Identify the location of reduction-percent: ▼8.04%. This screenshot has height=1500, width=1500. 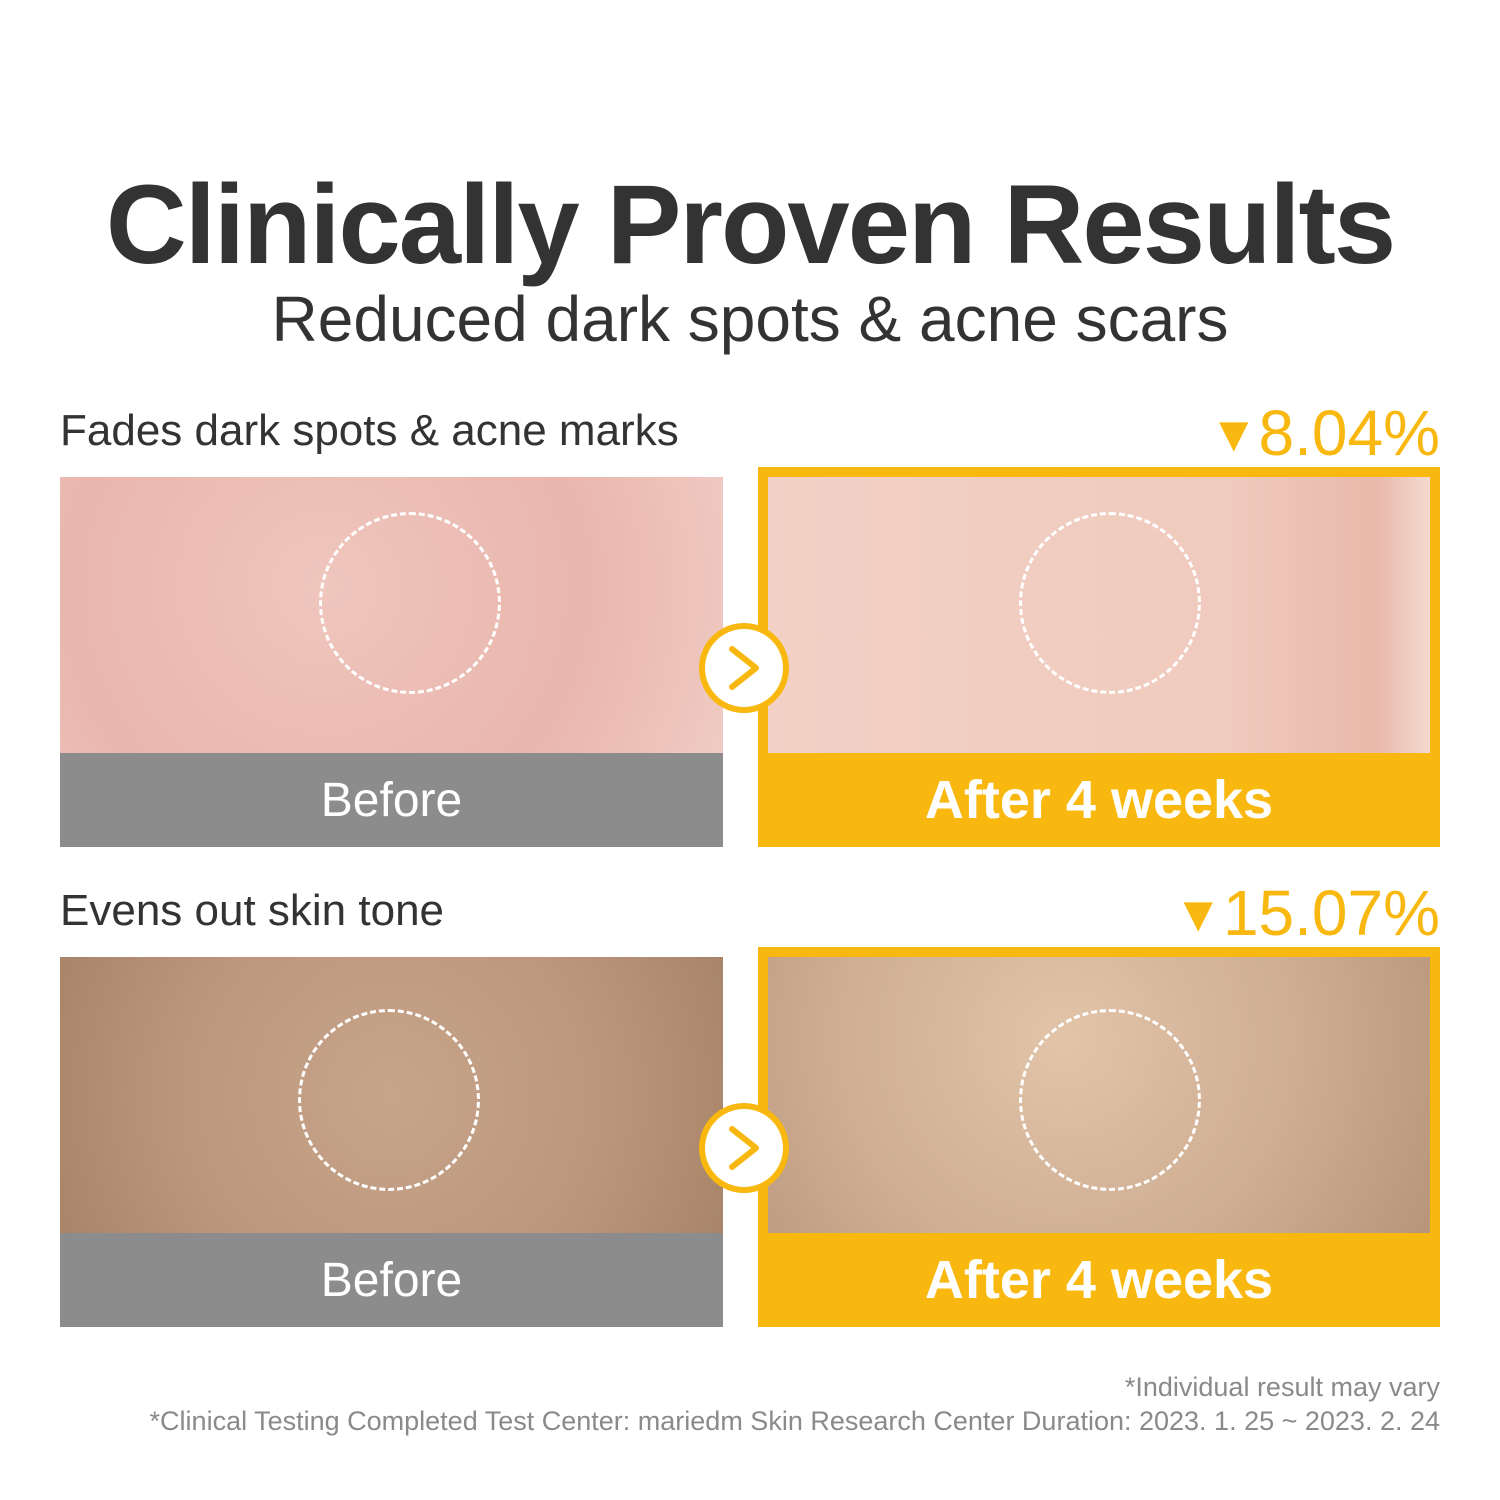
(1324, 433).